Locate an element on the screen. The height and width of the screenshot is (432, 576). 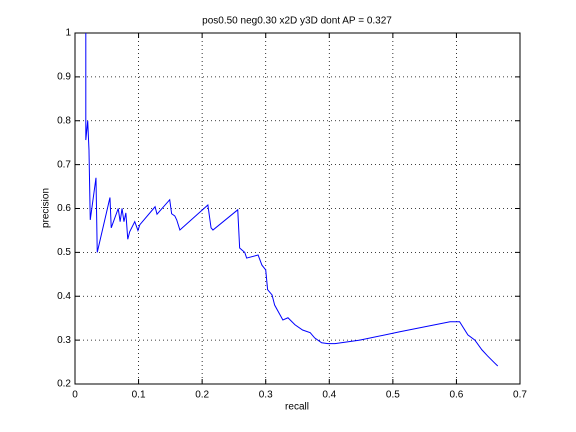
x-tick-label: 0.2 is located at coordinates (202, 395).